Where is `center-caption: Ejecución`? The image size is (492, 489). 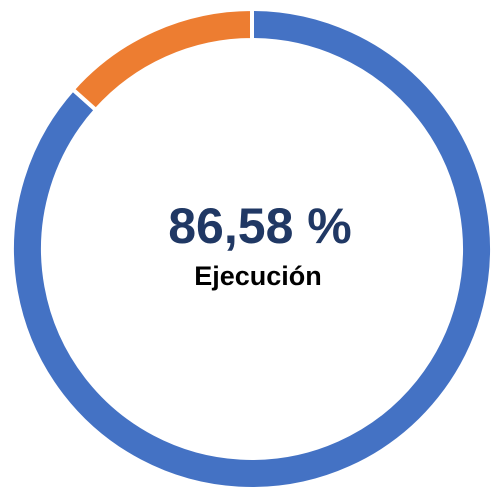 center-caption: Ejecución is located at coordinates (258, 276).